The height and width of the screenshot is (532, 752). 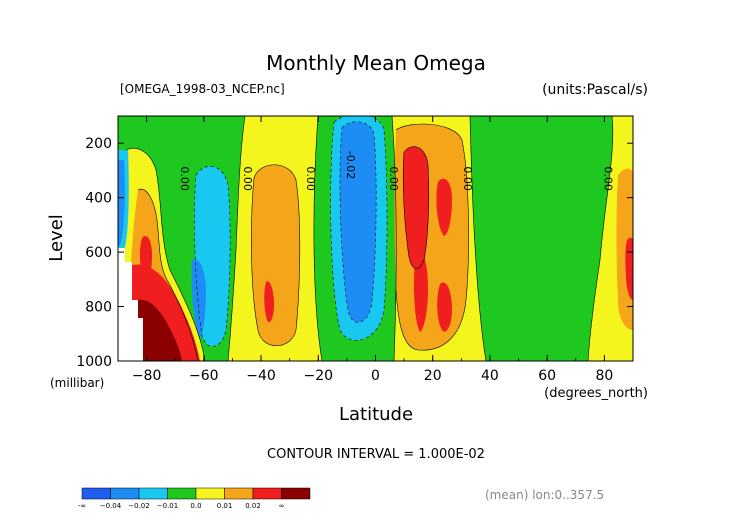 I want to click on y-tick-label: 600, so click(x=98, y=253).